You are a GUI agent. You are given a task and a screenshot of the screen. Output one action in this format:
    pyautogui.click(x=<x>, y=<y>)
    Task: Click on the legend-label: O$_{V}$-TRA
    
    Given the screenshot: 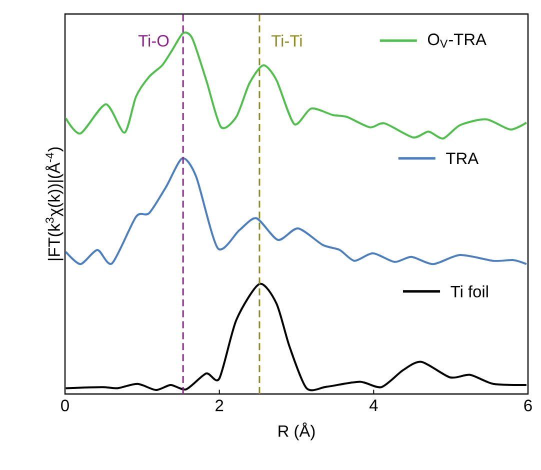 What is the action you would take?
    pyautogui.click(x=457, y=41)
    